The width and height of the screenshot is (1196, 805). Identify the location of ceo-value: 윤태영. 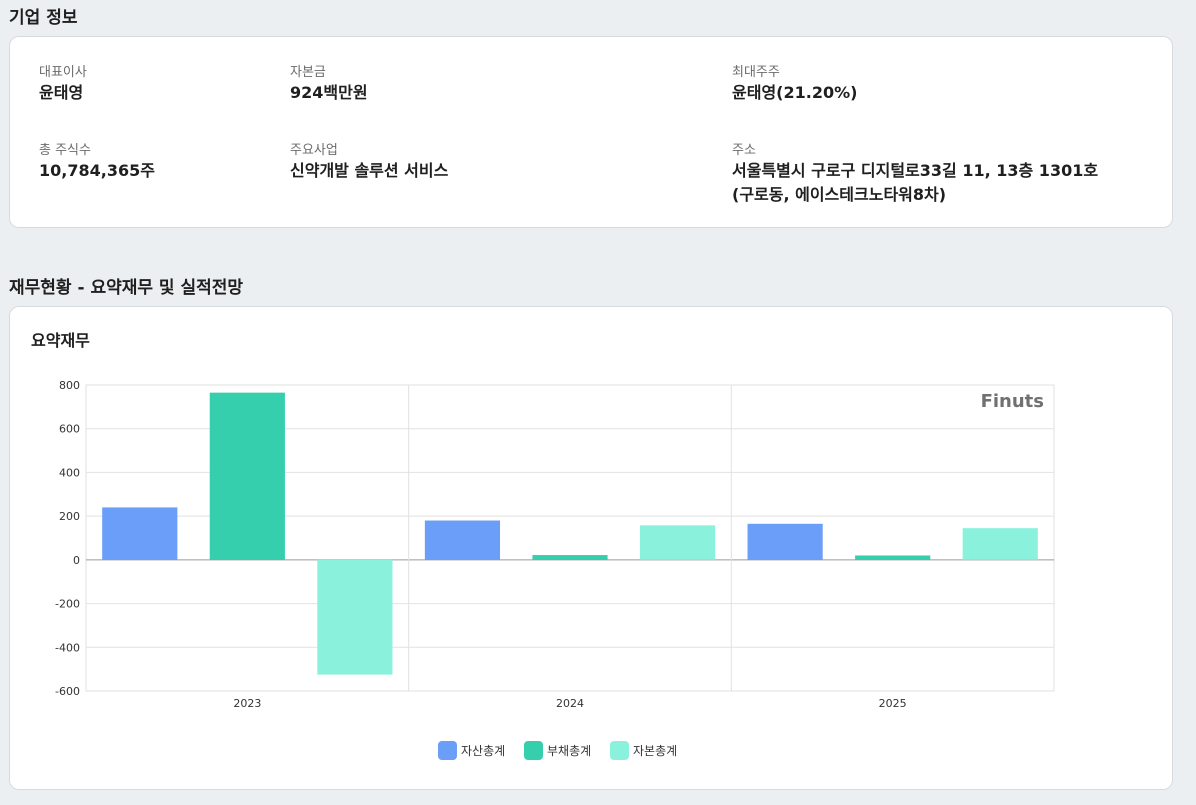
(61, 92).